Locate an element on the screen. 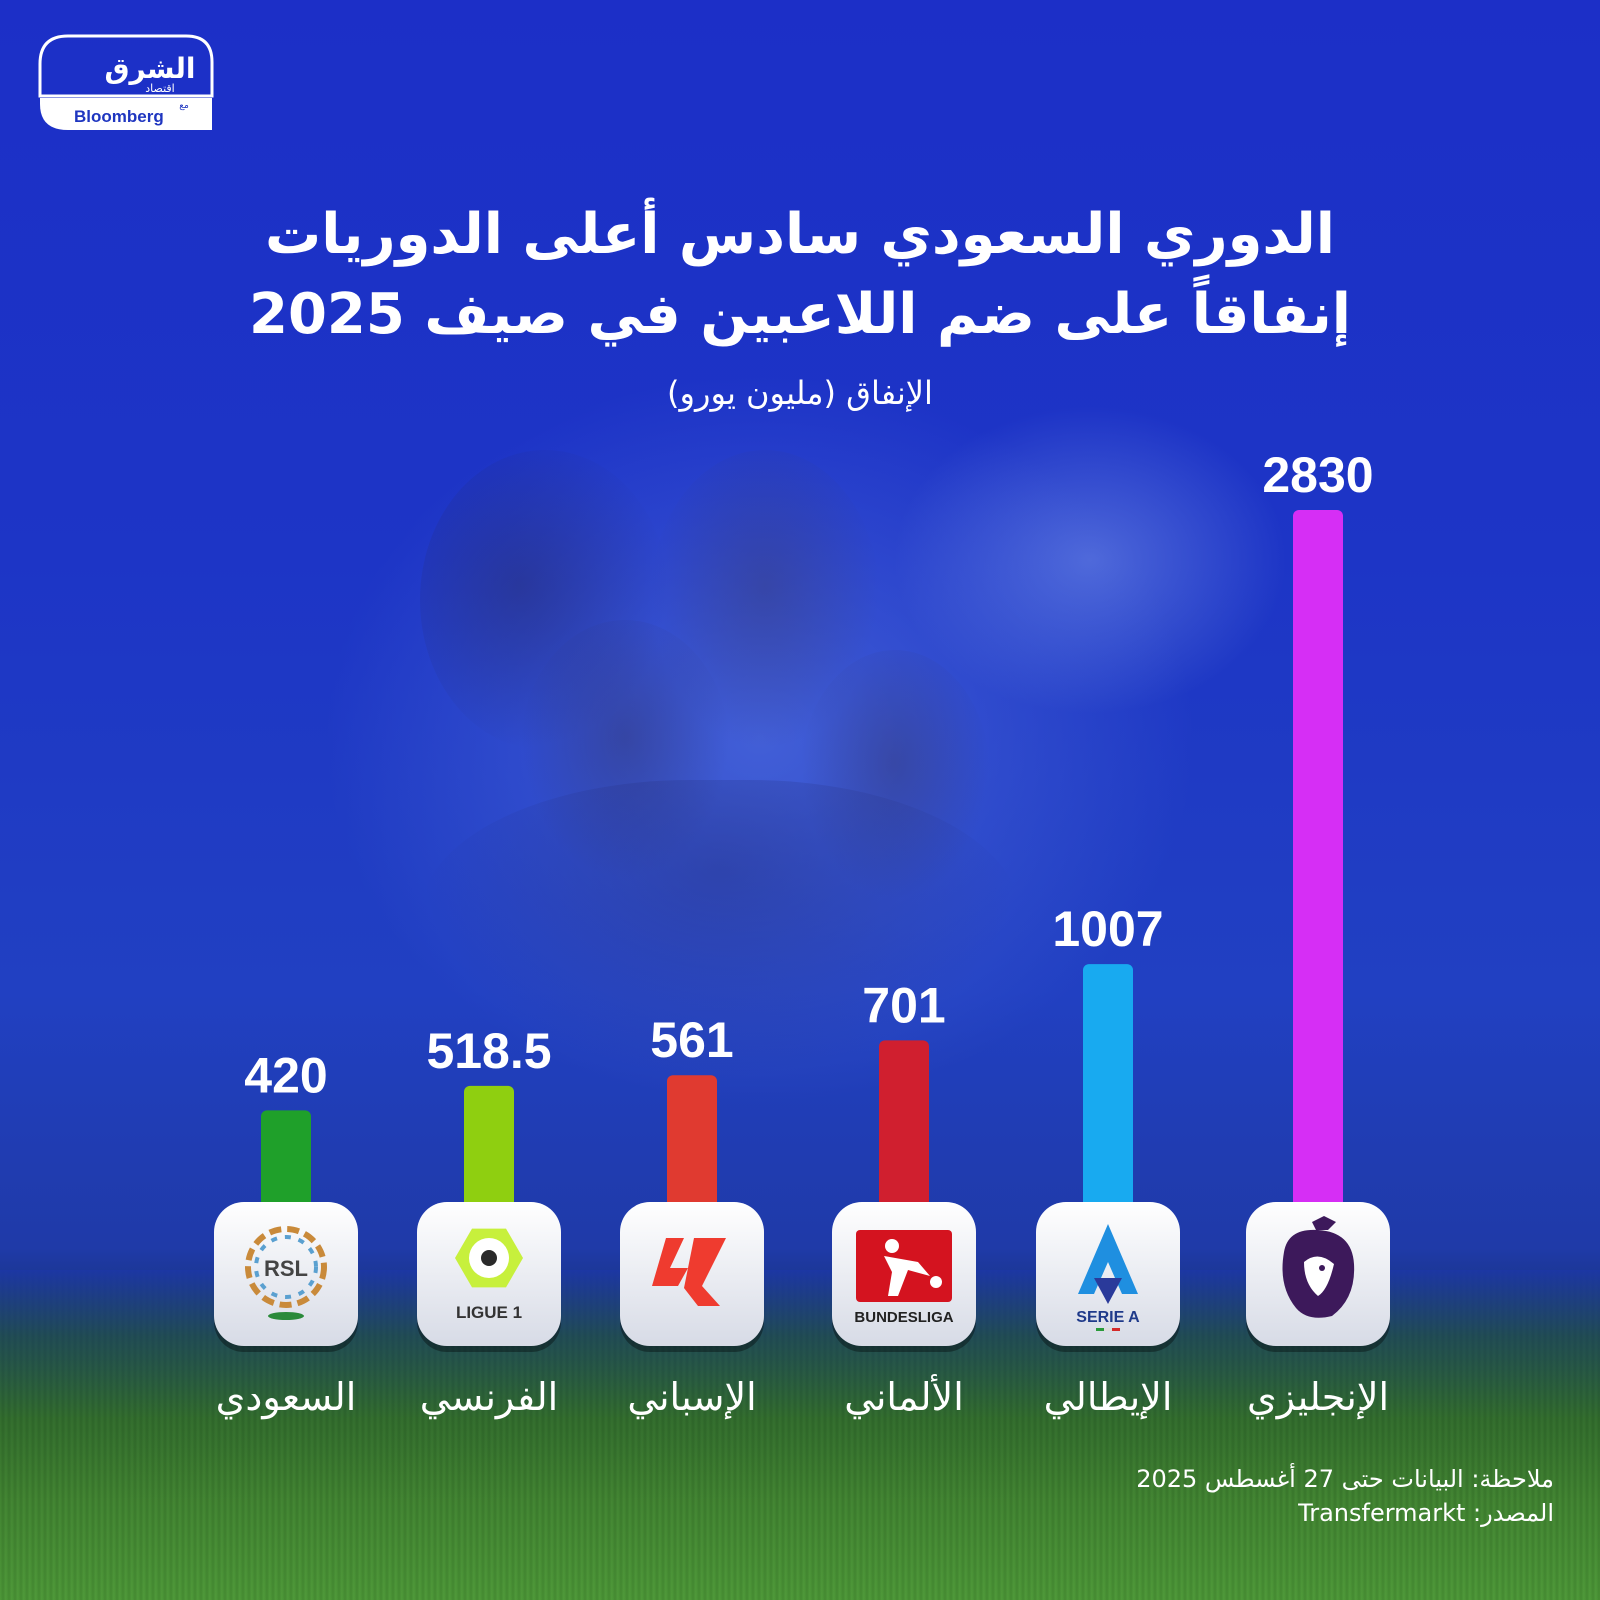 The width and height of the screenshot is (1600, 1600). bundesliga-text: BUNDESLIGA is located at coordinates (903, 1317).